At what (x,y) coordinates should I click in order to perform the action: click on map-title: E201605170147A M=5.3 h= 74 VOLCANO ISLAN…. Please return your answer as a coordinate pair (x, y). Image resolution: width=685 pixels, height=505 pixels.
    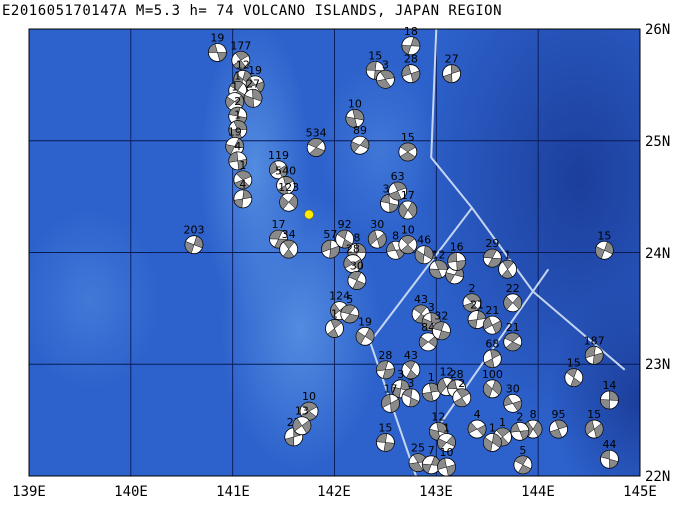
    Looking at the image, I should click on (252, 11).